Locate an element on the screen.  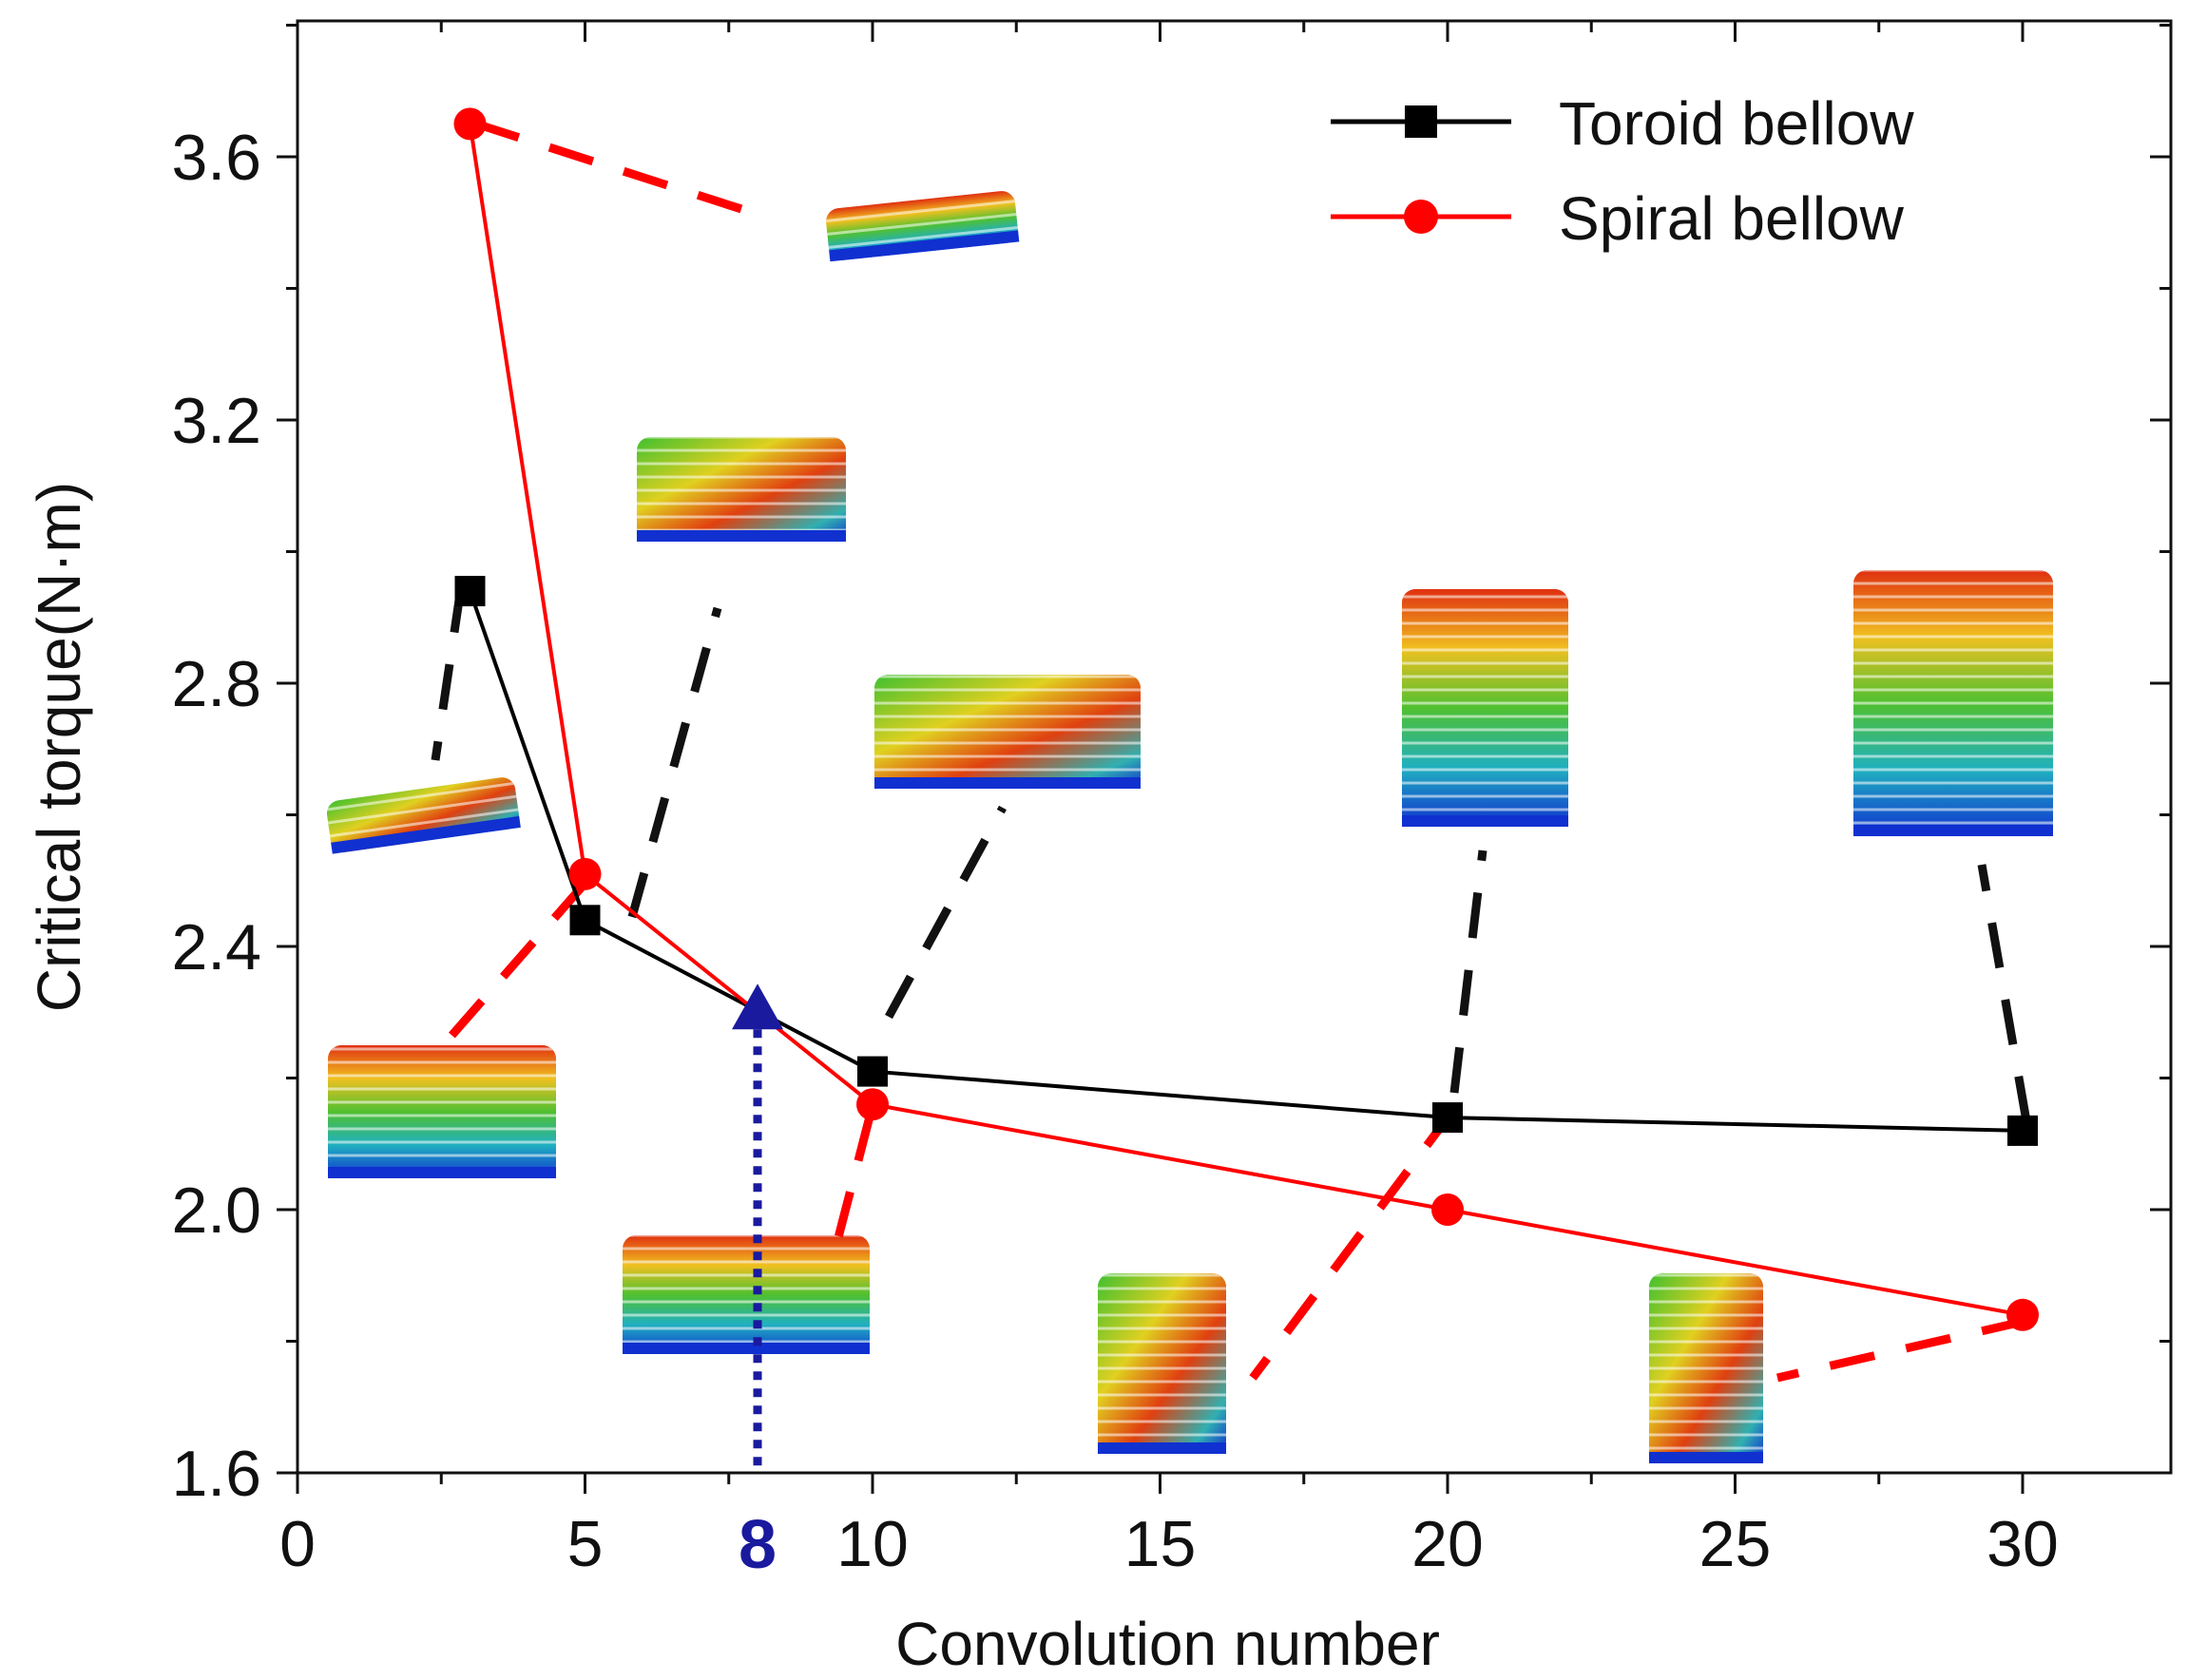
highlight-triangle-marker is located at coordinates (757, 1006).